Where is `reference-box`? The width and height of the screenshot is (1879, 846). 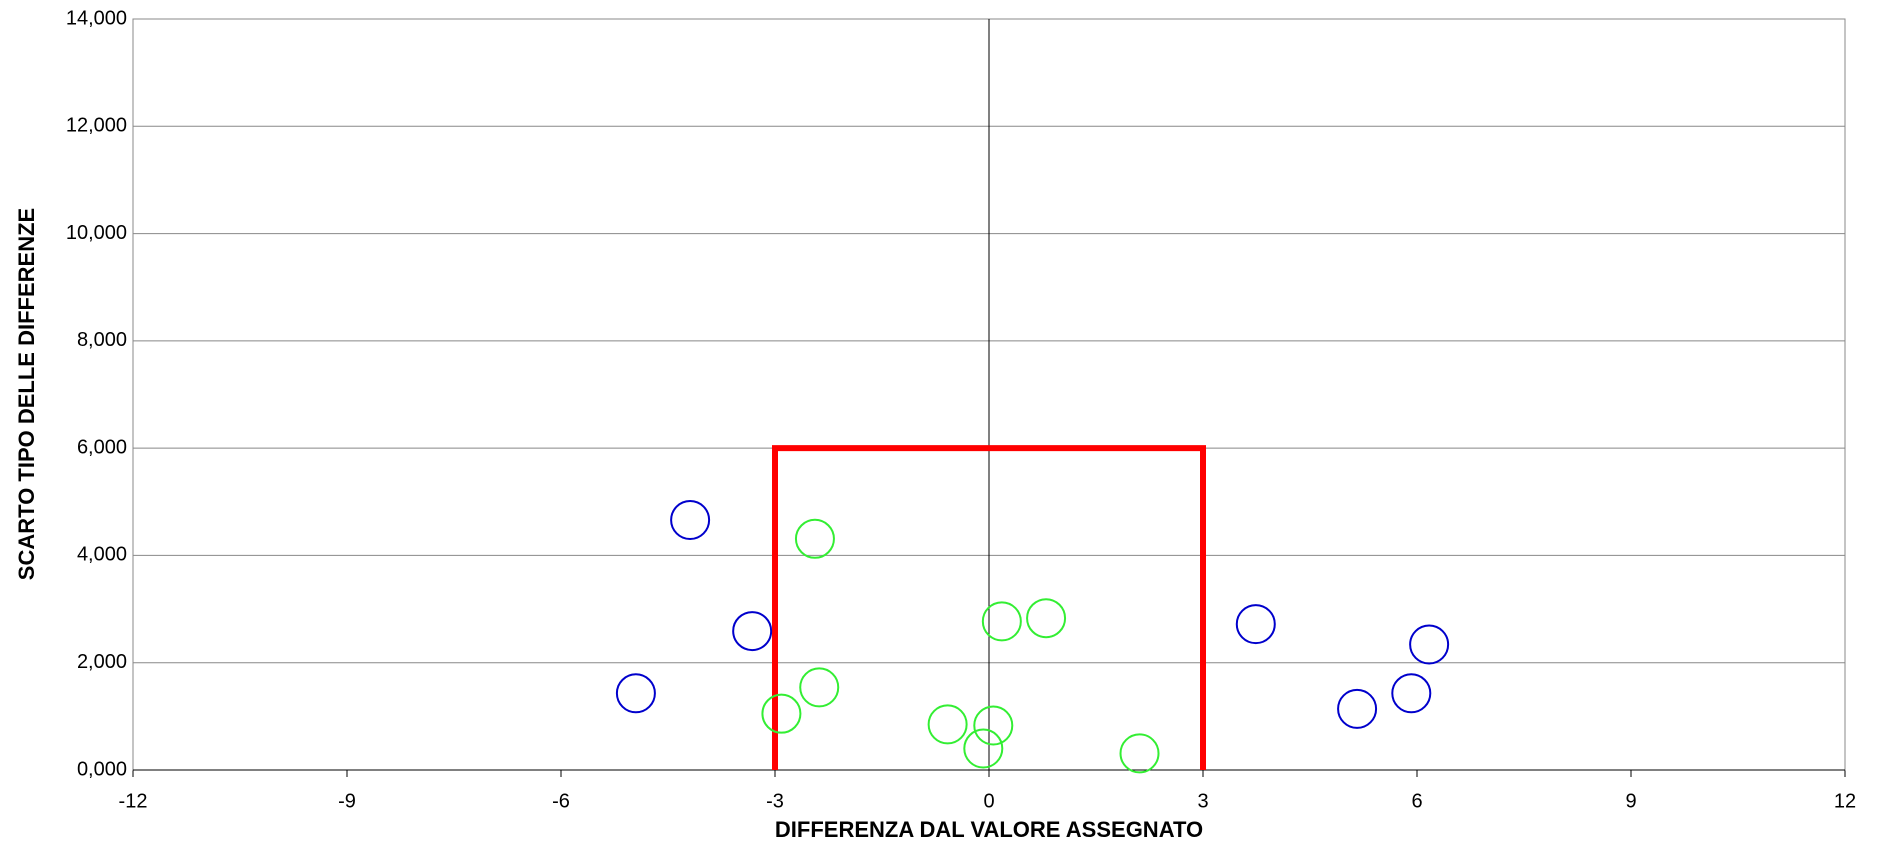 reference-box is located at coordinates (989, 607).